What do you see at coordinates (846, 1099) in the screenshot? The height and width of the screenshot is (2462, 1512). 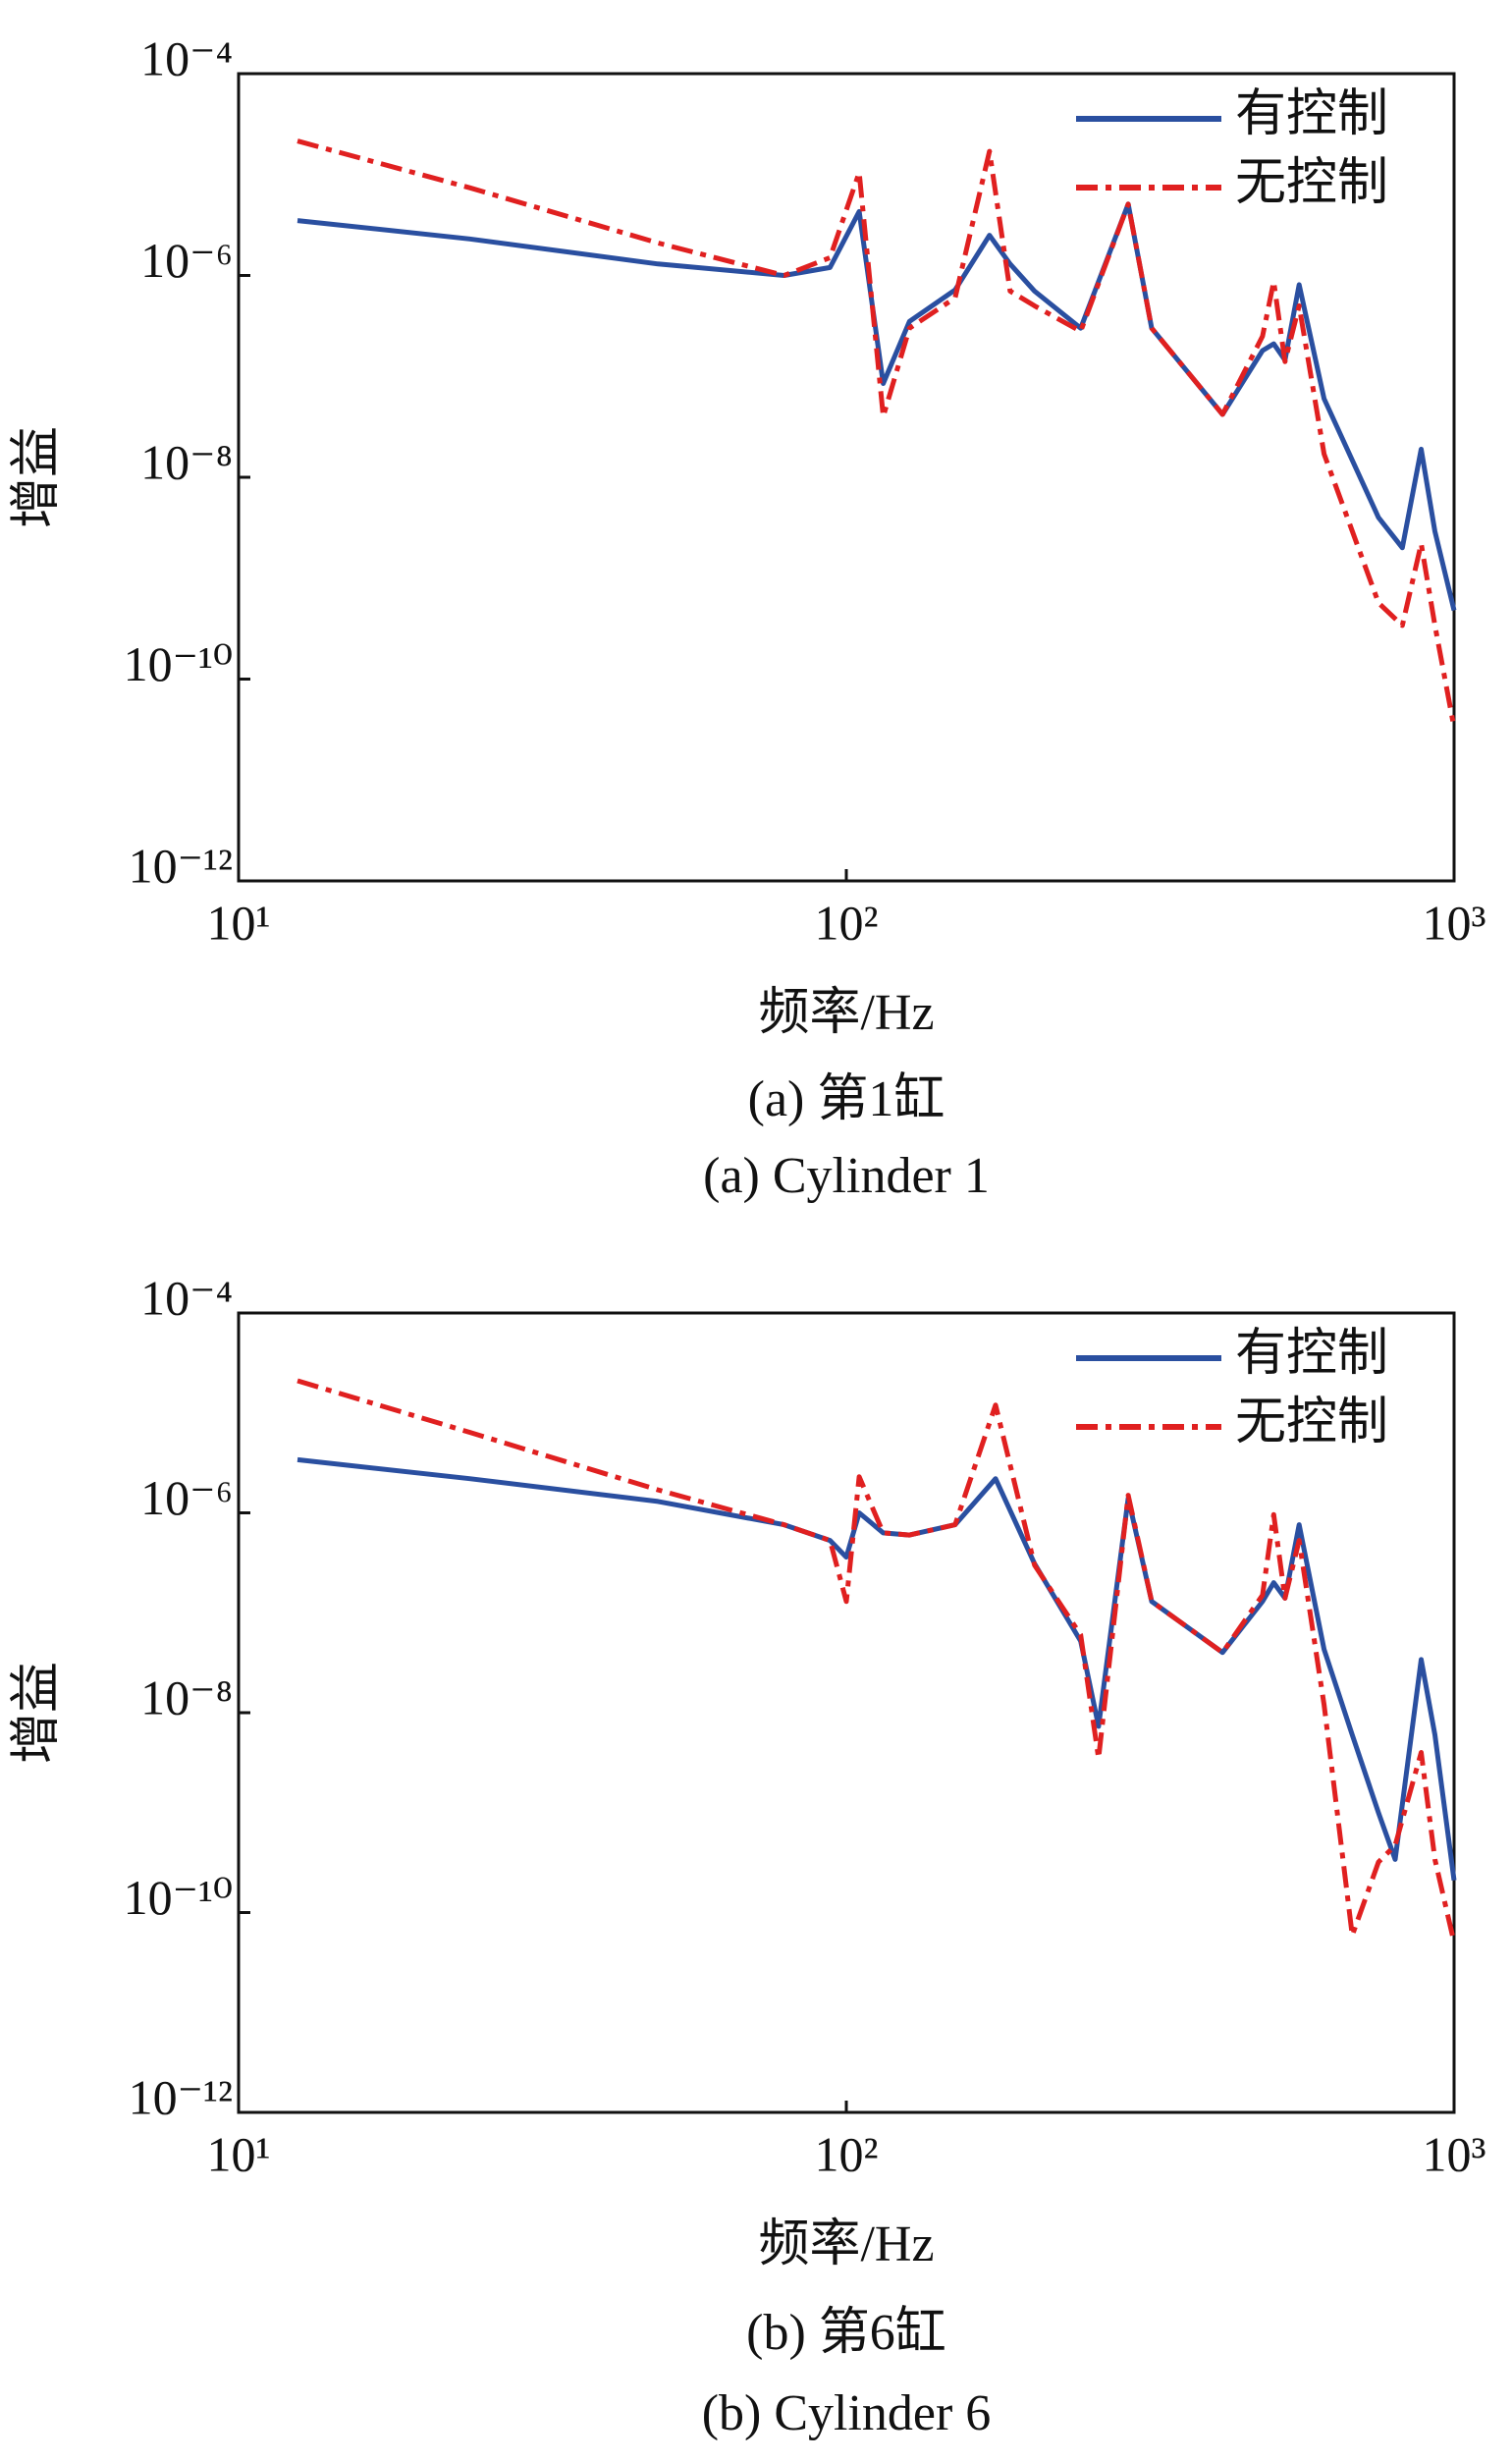 I see `caption: (a) 第1缸` at bounding box center [846, 1099].